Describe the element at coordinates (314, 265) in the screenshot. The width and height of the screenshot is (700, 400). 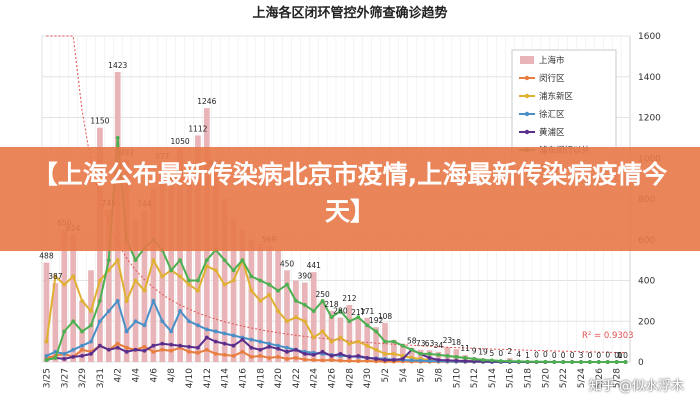
I see `data-label: 441` at that location.